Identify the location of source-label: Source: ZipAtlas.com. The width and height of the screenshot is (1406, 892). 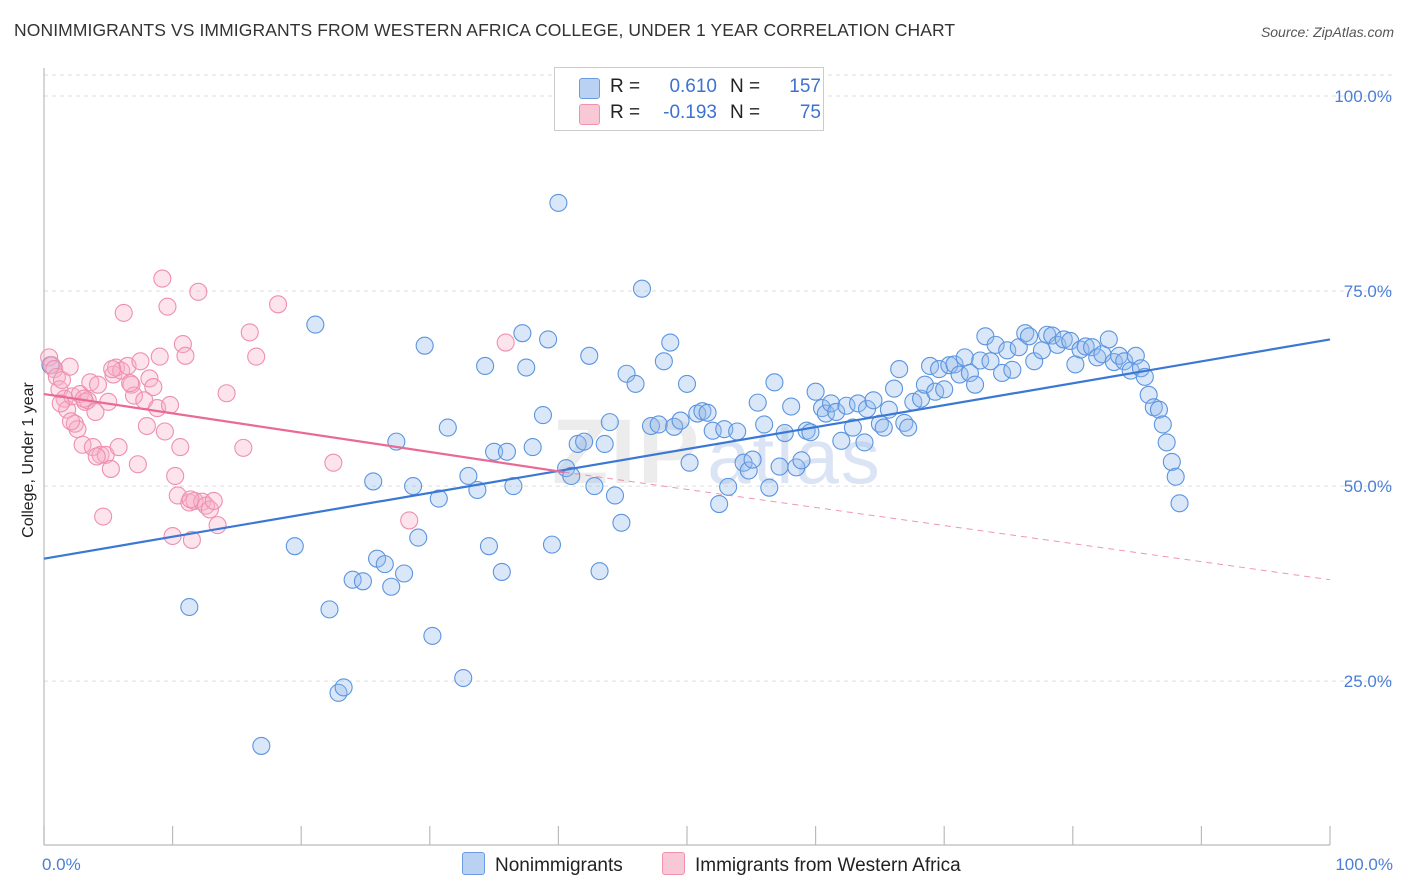
(1327, 32).